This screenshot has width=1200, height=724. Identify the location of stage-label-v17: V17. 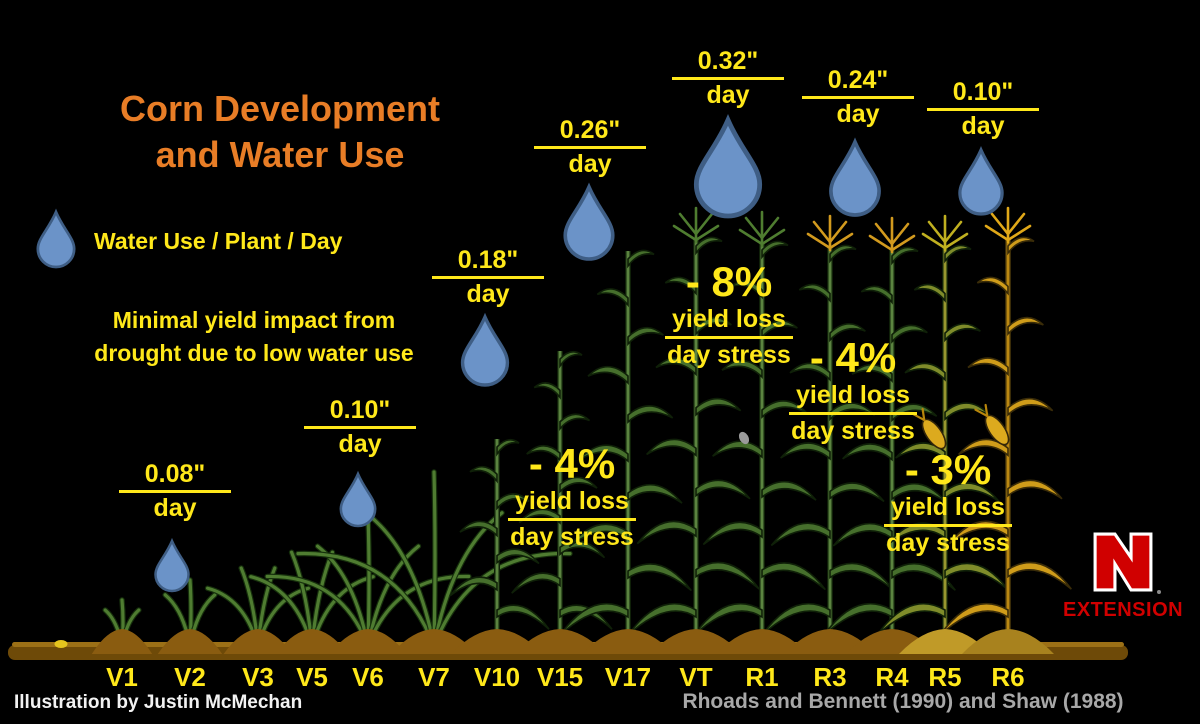
(628, 677).